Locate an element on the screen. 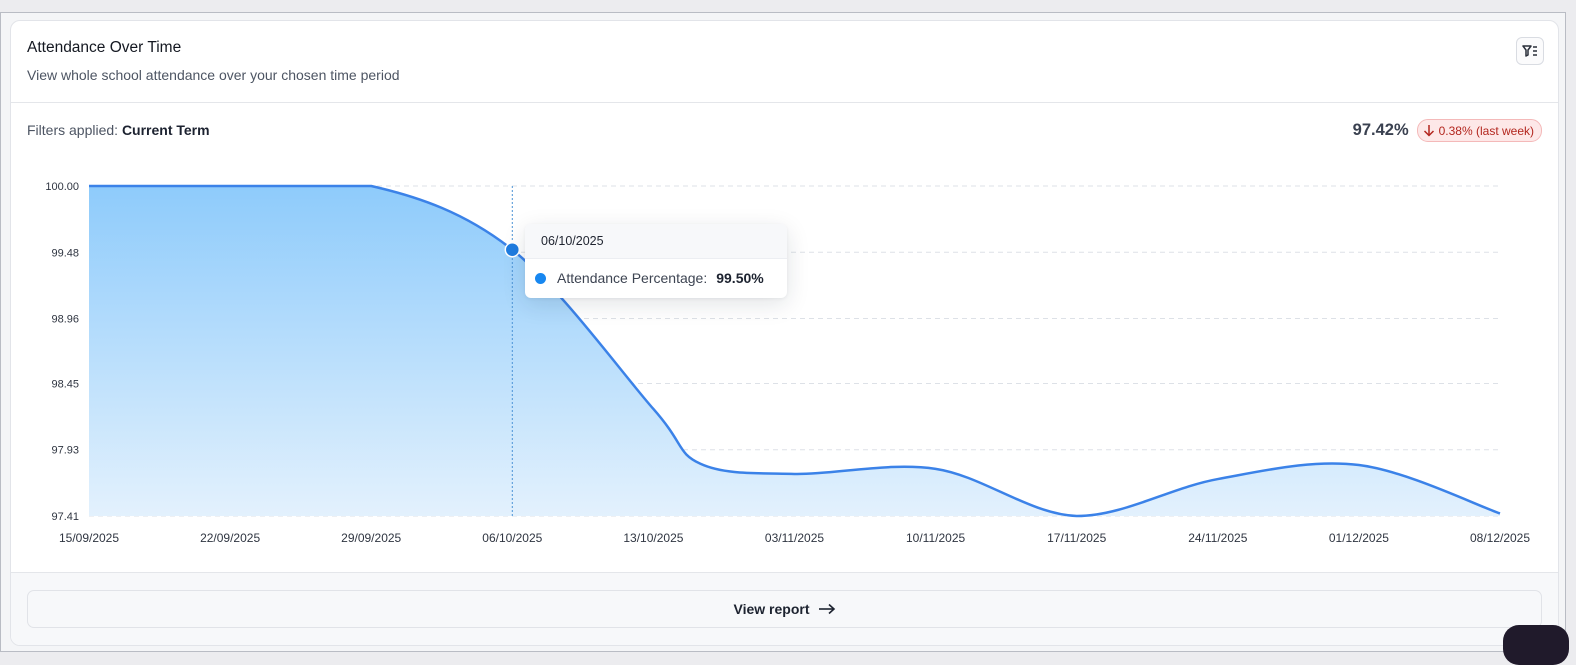 This screenshot has width=1576, height=665. filters-applied: Filters applied: Current Term is located at coordinates (118, 130).